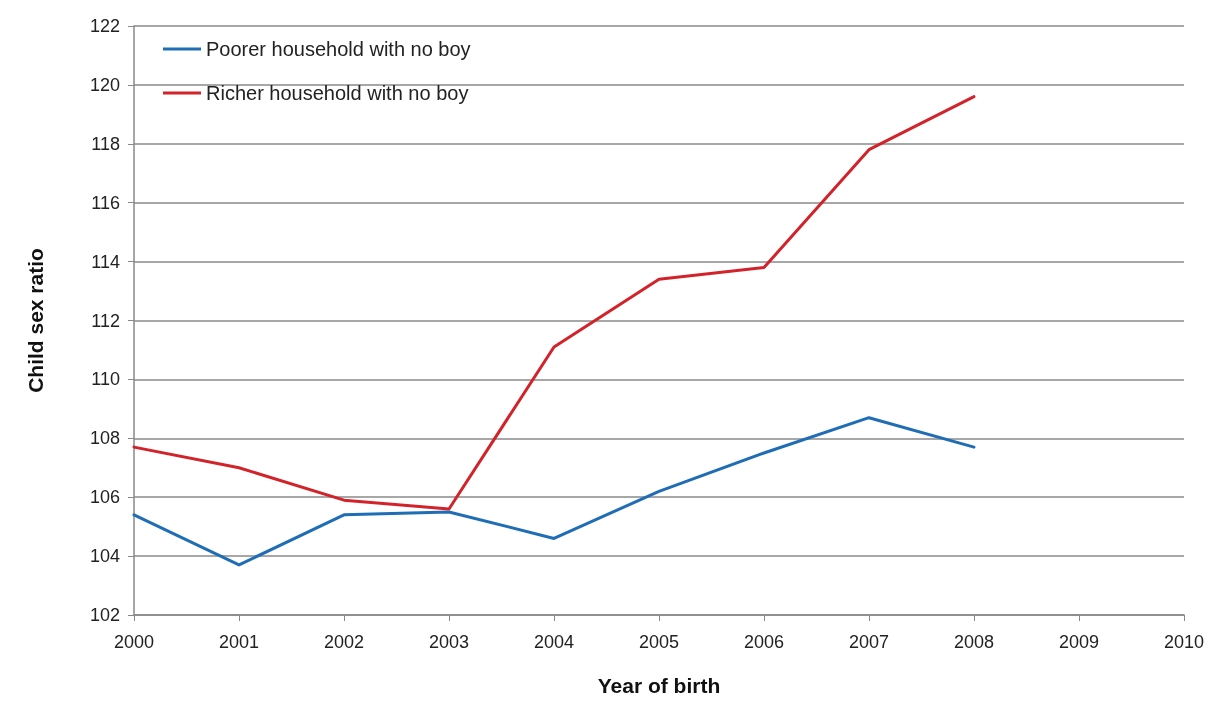 The height and width of the screenshot is (719, 1215). Describe the element at coordinates (974, 642) in the screenshot. I see `x-tick-label: 2008` at that location.